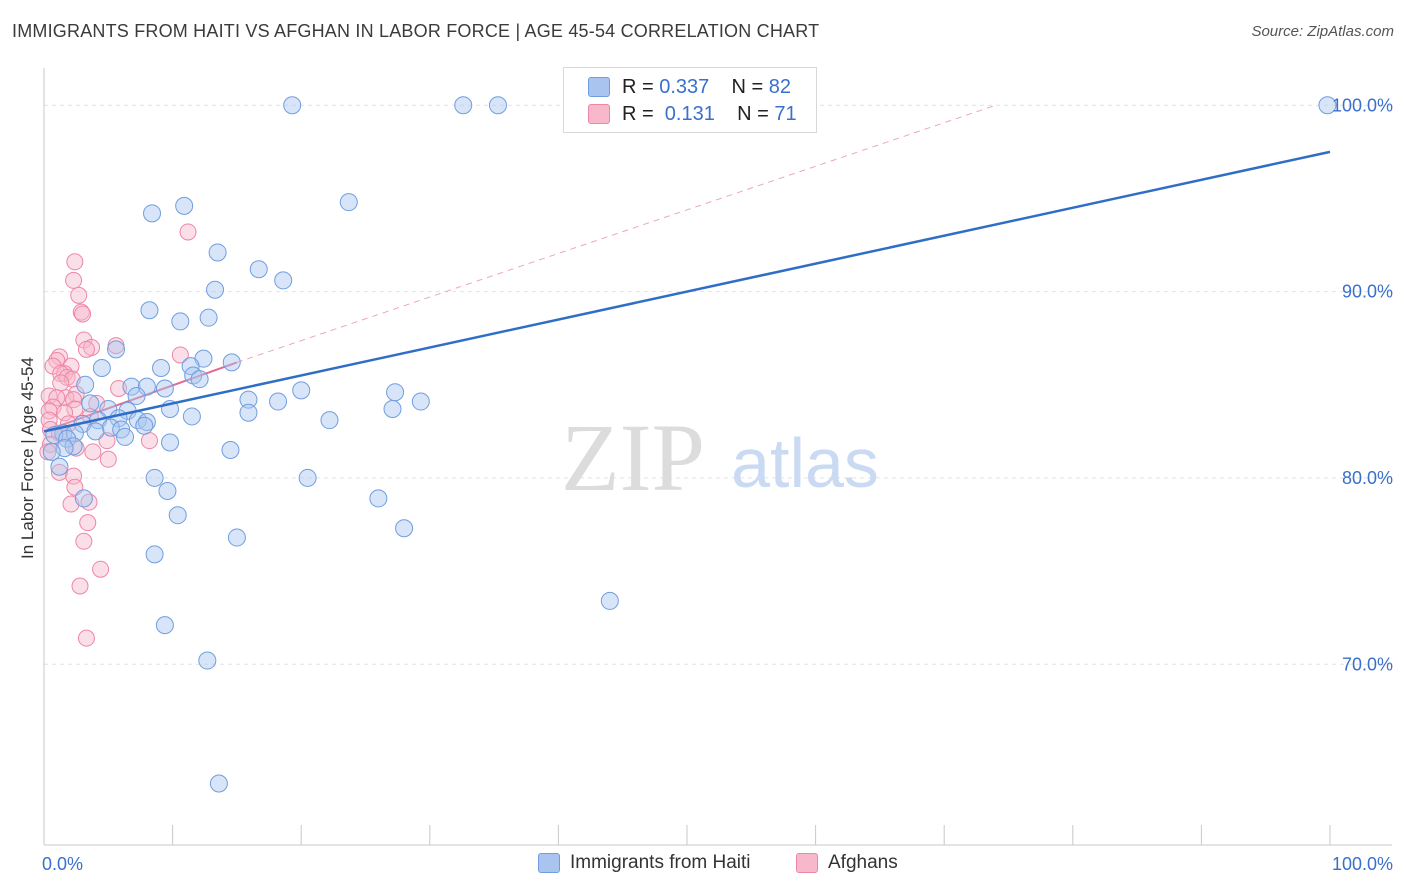  I want to click on legend-row-afghan: R = 0.131 N = 71, so click(692, 114).